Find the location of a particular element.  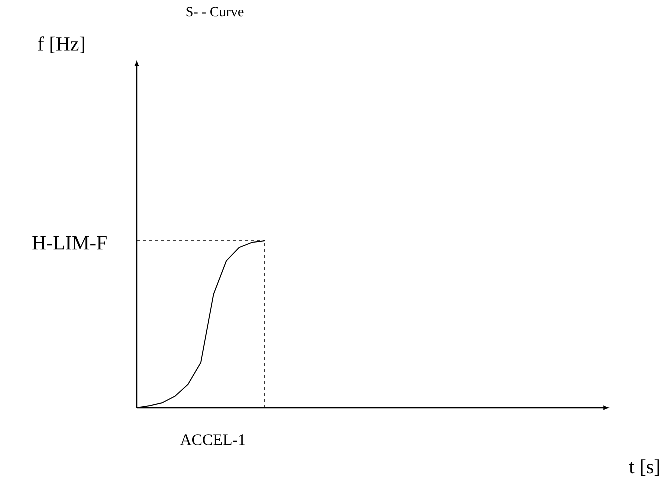

chart-title: S- - Curve is located at coordinates (215, 12).